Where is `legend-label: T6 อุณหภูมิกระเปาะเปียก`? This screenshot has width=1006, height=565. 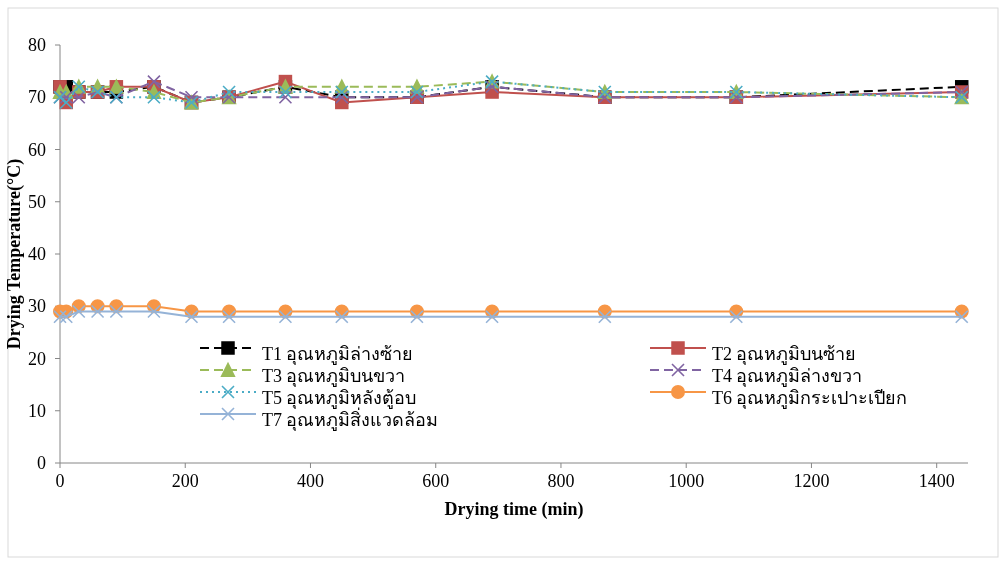 legend-label: T6 อุณหภูมิกระเปาะเปียก is located at coordinates (810, 398).